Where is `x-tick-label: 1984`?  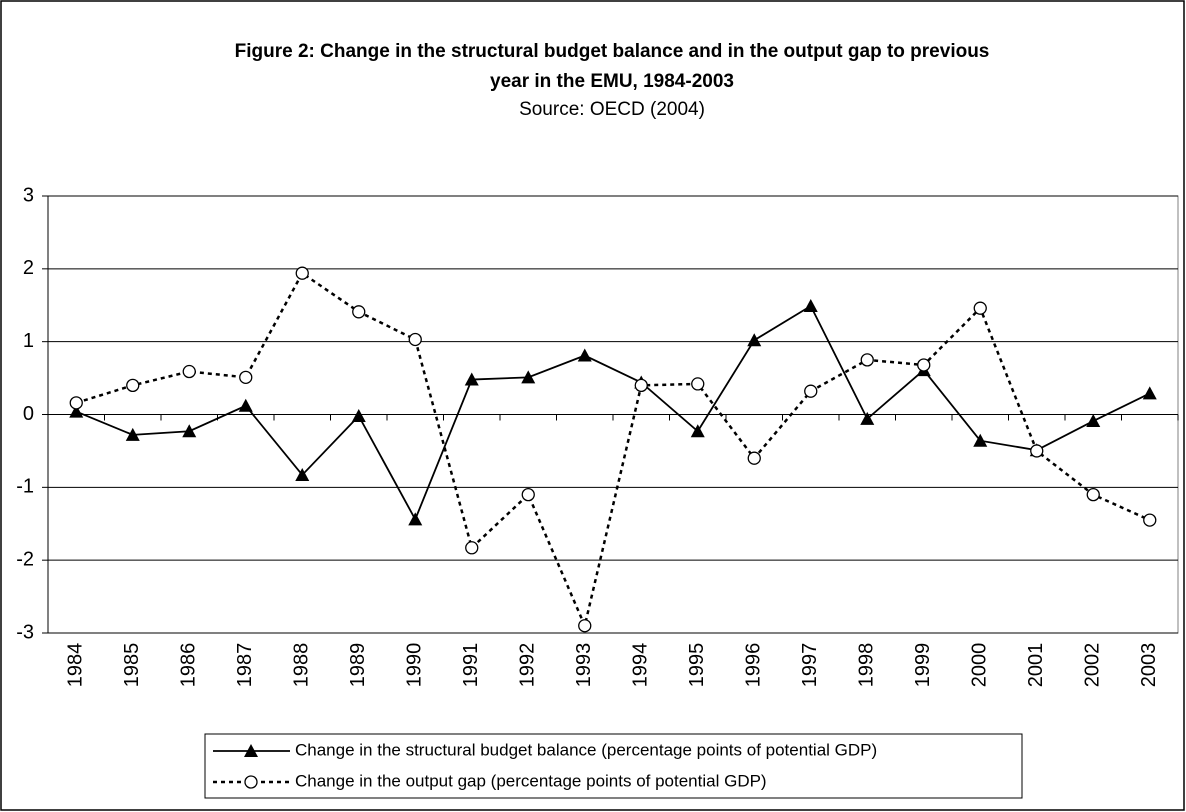
x-tick-label: 1984 is located at coordinates (76, 665).